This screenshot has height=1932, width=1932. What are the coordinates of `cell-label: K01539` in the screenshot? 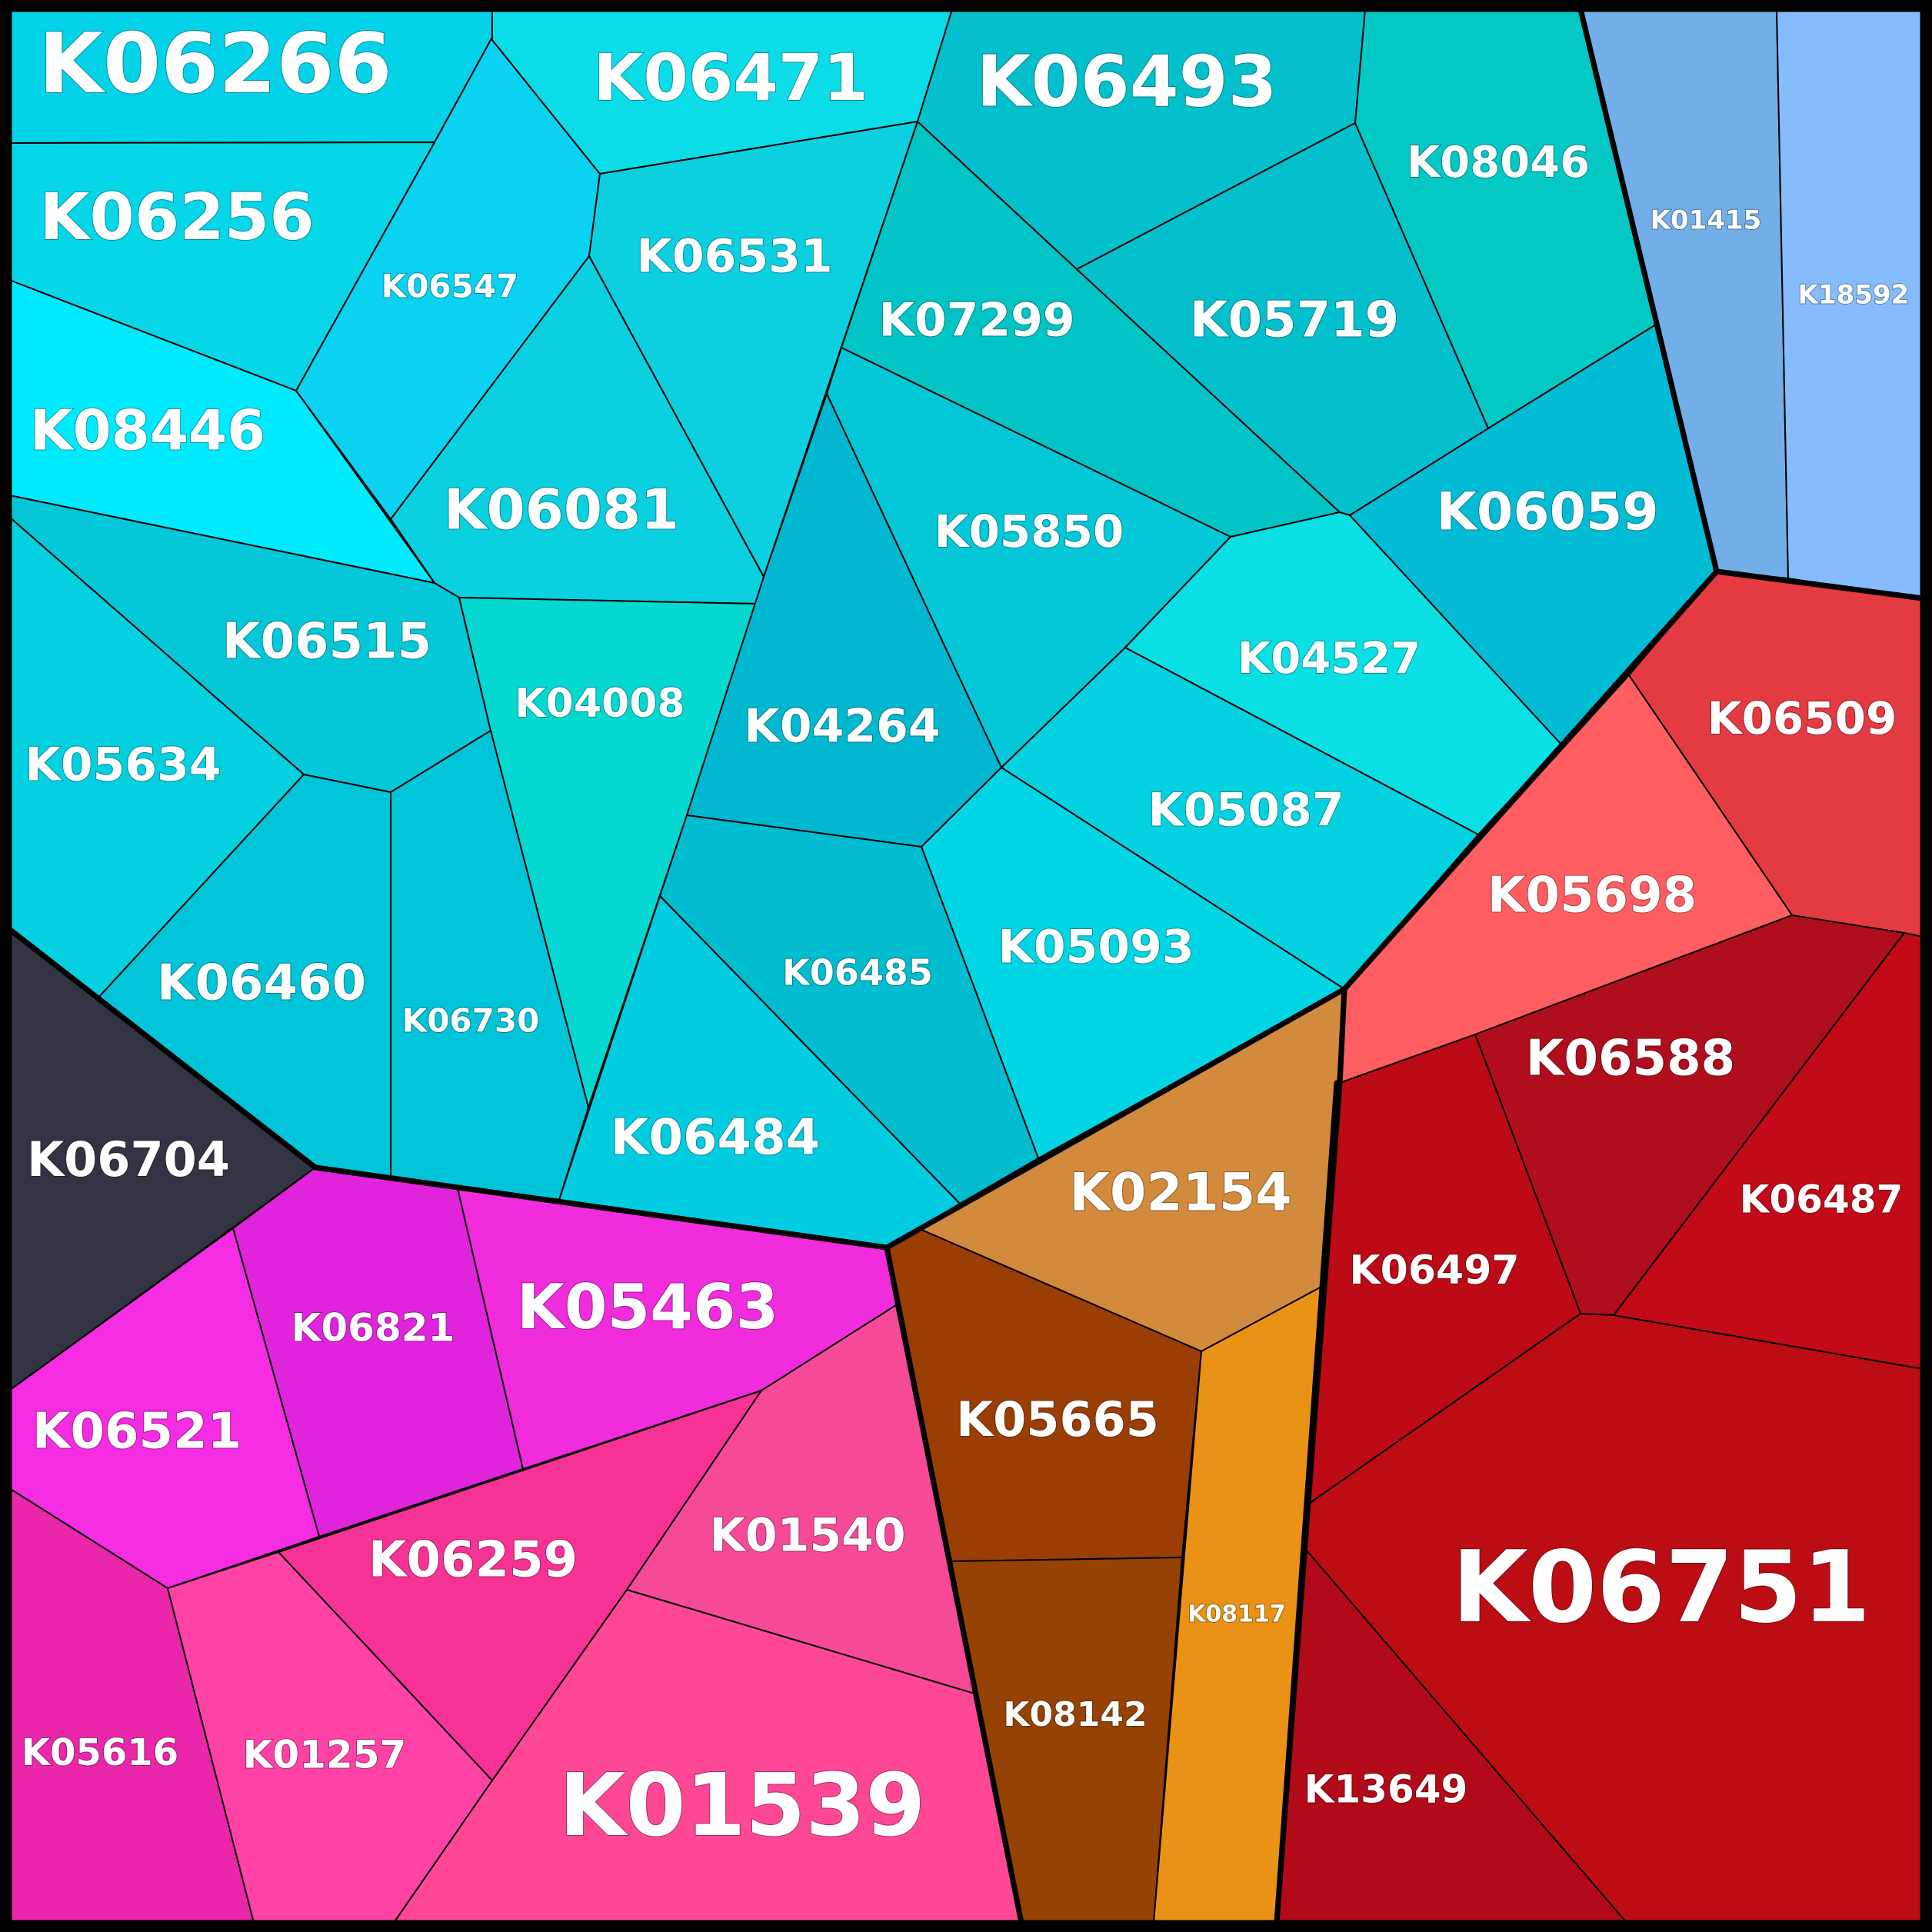 It's located at (742, 1806).